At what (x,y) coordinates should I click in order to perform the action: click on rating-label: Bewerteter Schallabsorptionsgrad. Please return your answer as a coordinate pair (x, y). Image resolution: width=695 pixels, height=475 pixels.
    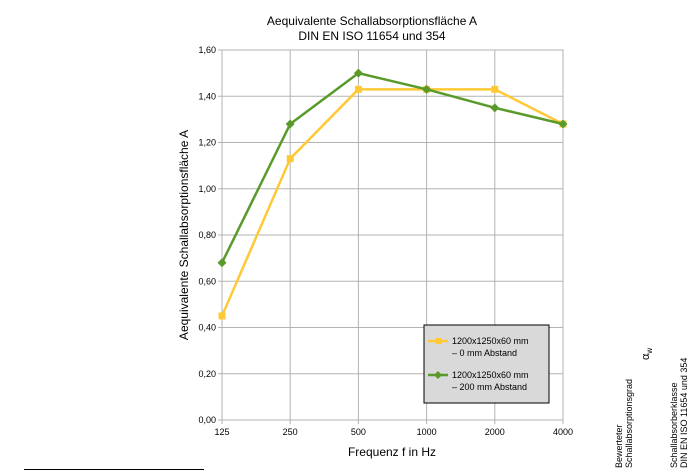
    Looking at the image, I should click on (624, 423).